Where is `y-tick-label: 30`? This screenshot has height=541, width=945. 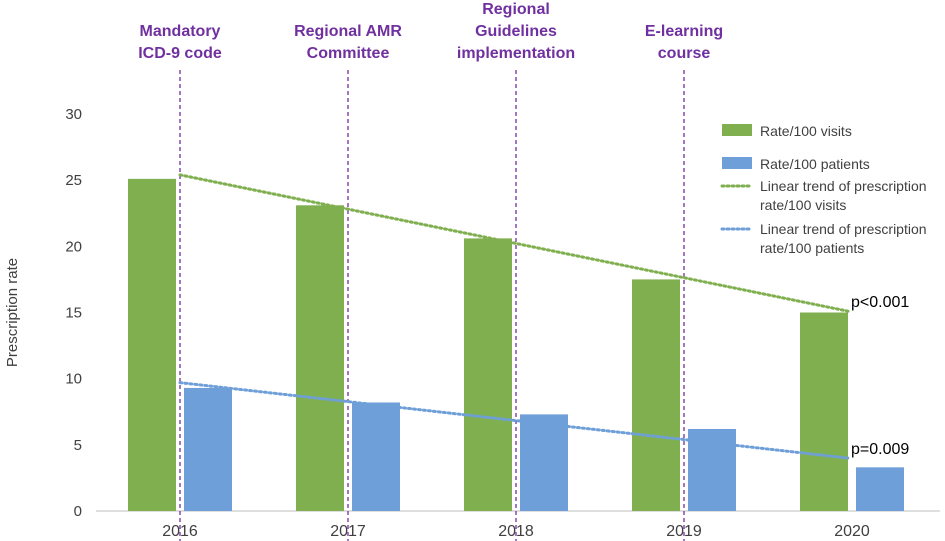 y-tick-label: 30 is located at coordinates (73, 114).